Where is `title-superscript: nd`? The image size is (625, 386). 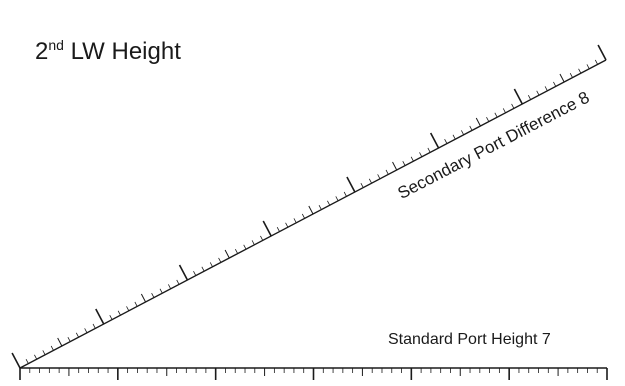 title-superscript: nd is located at coordinates (56, 45).